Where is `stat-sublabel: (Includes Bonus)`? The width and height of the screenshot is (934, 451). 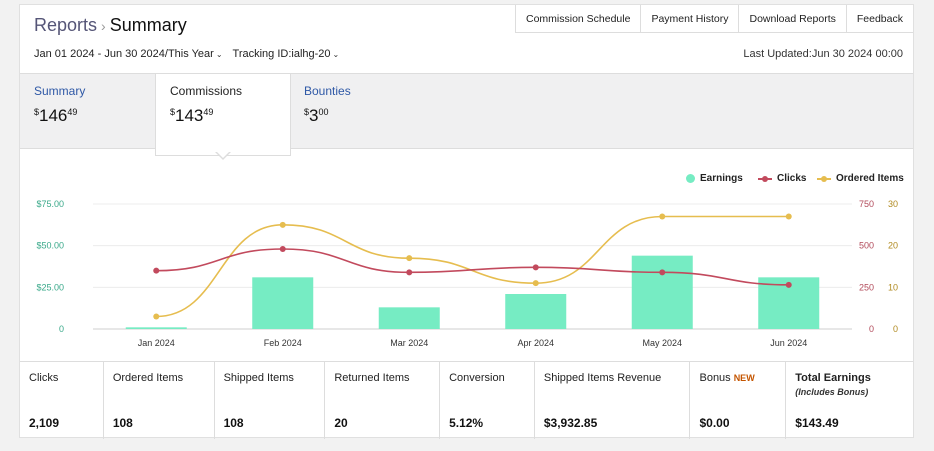
stat-sublabel: (Includes Bonus) is located at coordinates (832, 392).